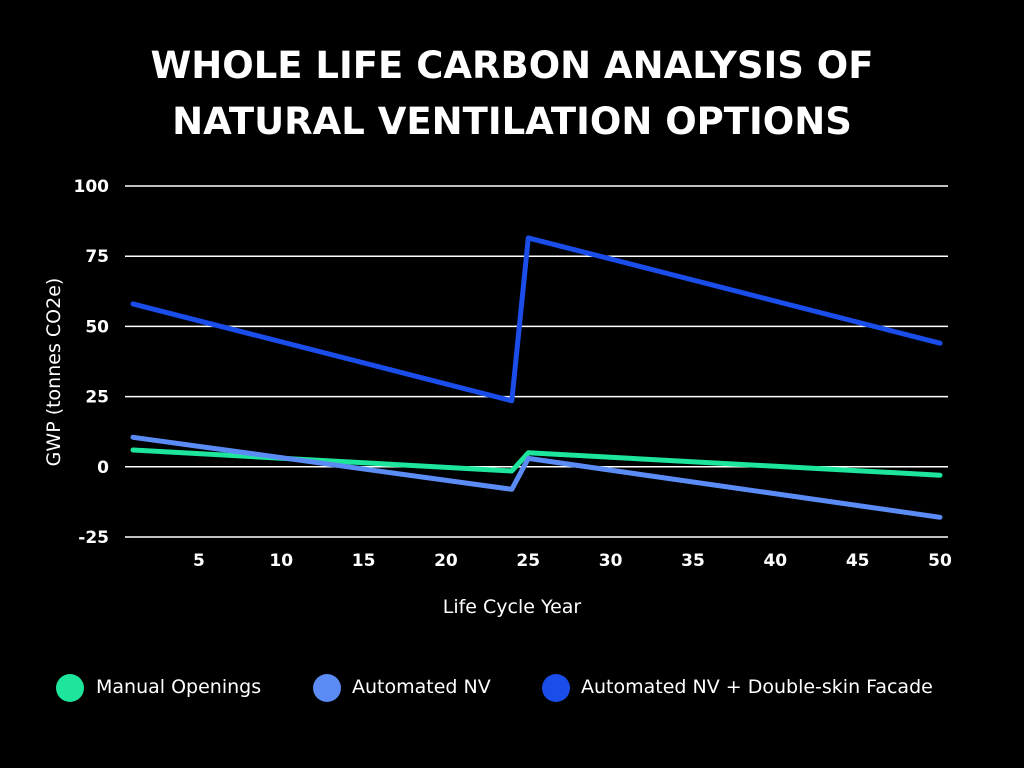 The width and height of the screenshot is (1024, 768). What do you see at coordinates (512, 121) in the screenshot?
I see `chart-title-line-2: NATURAL VENTILATION OPTIONS` at bounding box center [512, 121].